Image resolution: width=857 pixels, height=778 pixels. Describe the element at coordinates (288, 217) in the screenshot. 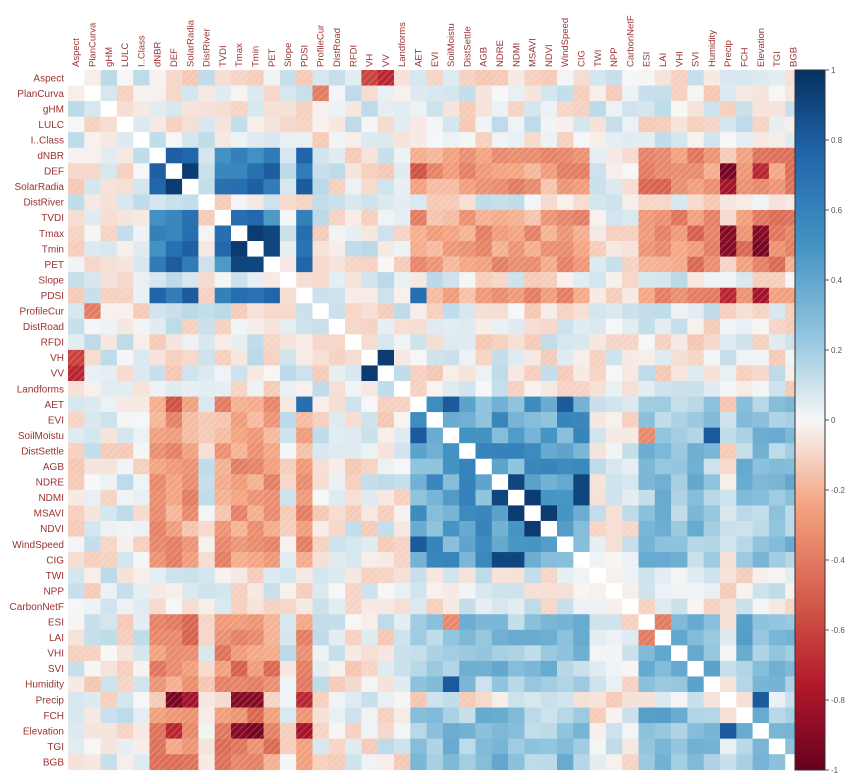

I see `heatmap-cell-TVDI-Slope` at that location.